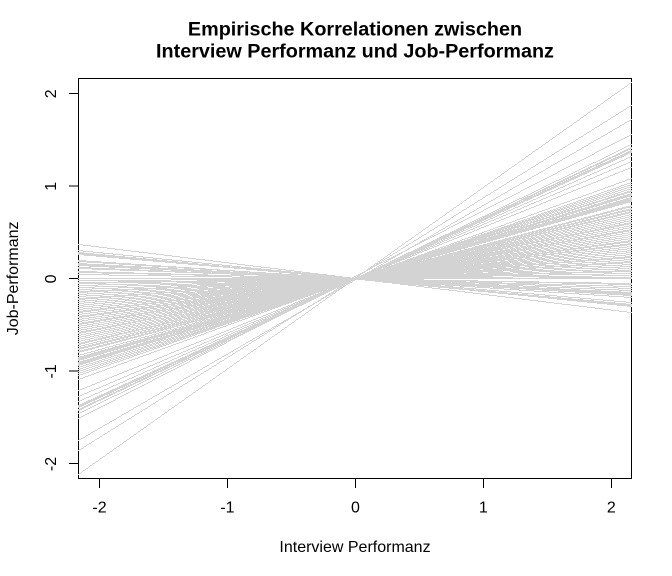 Image resolution: width=672 pixels, height=576 pixels. What do you see at coordinates (355, 52) in the screenshot?
I see `svg-text:Interview Performanz und Job-P: Interview Performanz und Job-Performanz` at bounding box center [355, 52].